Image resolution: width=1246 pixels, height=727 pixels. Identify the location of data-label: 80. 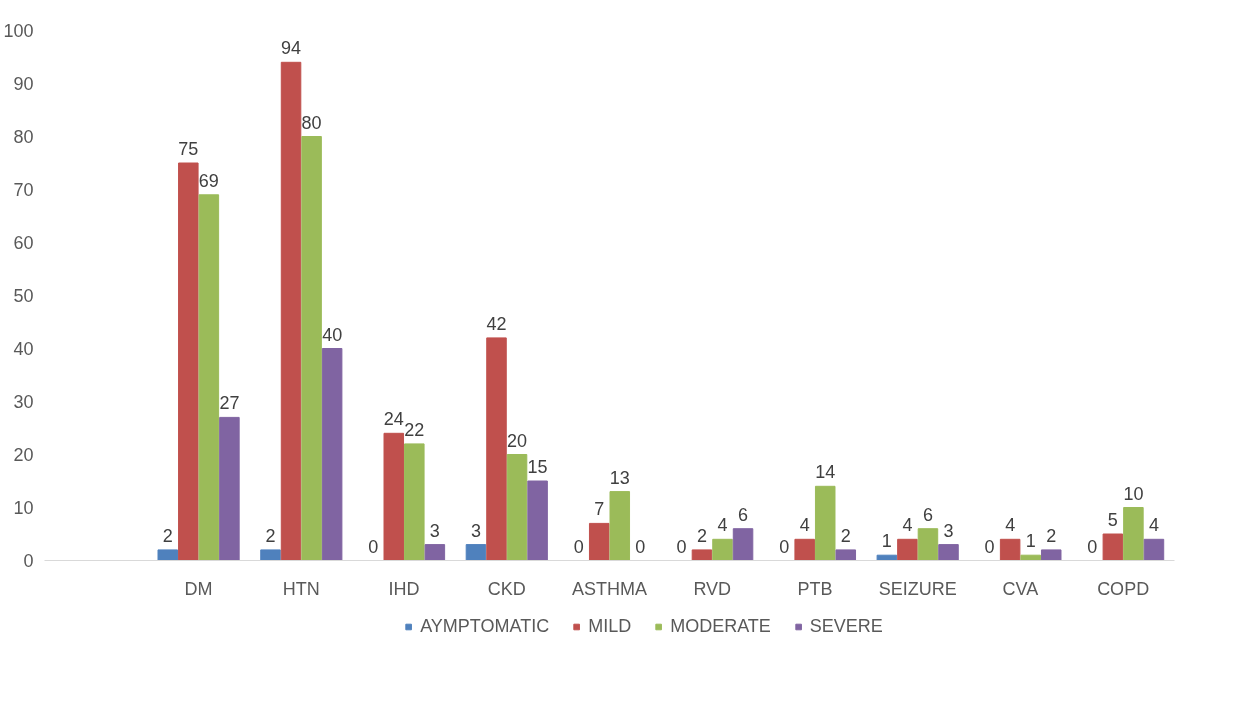
(311, 122).